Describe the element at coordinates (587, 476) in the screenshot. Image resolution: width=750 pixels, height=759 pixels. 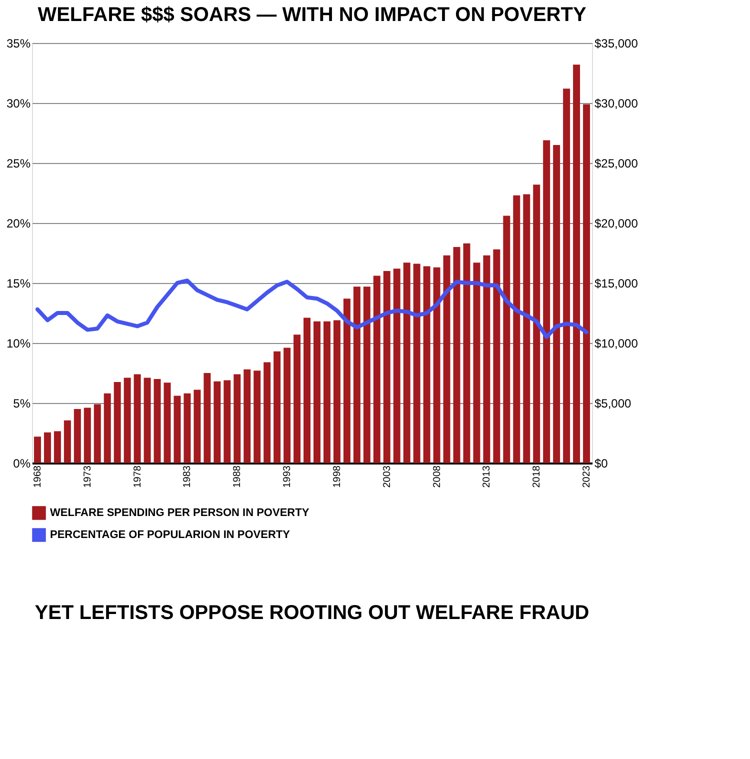
I see `x-tick-label: 2023` at that location.